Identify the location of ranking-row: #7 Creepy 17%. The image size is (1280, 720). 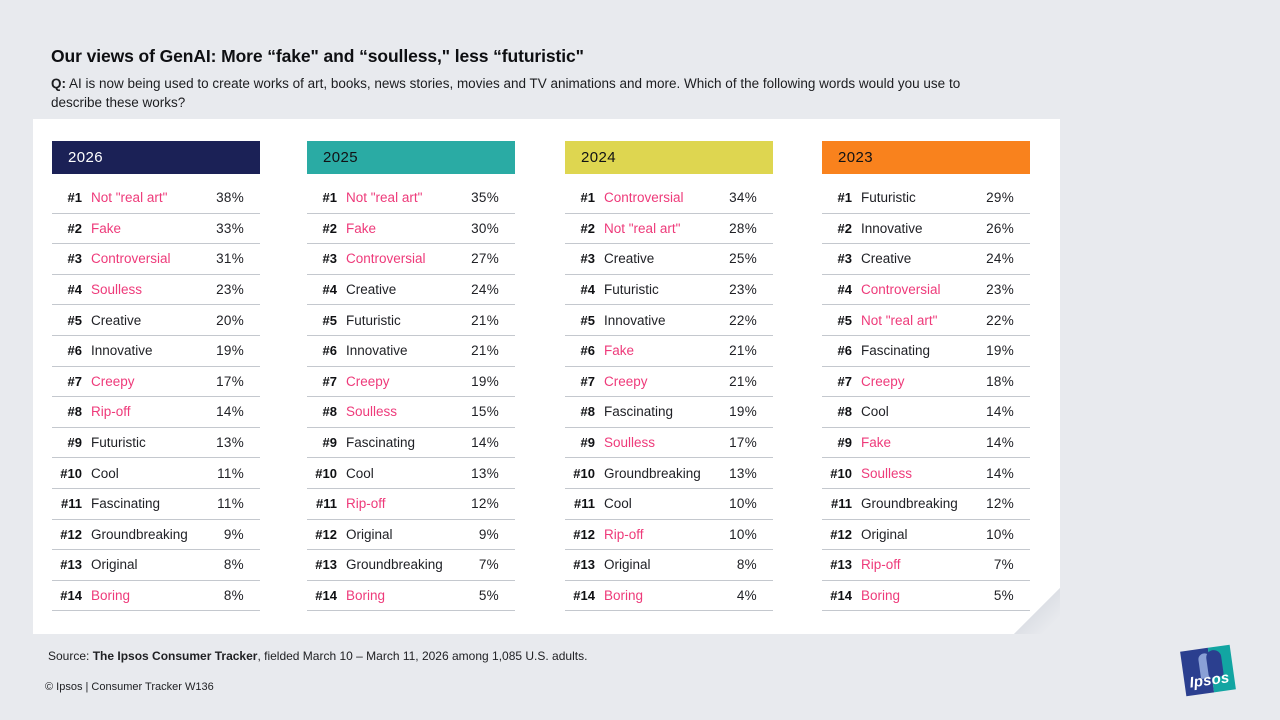
(156, 382).